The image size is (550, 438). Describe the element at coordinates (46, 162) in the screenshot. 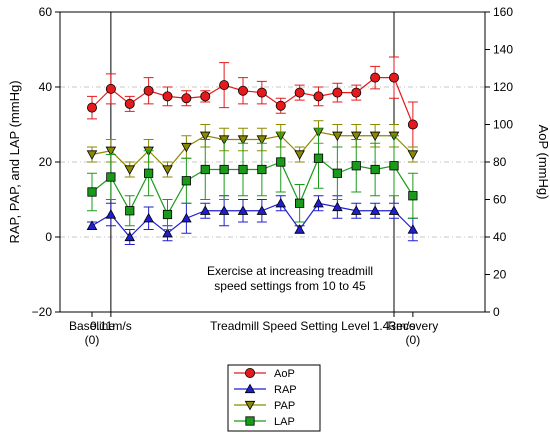

I see `y-left-tick-label: 20` at that location.